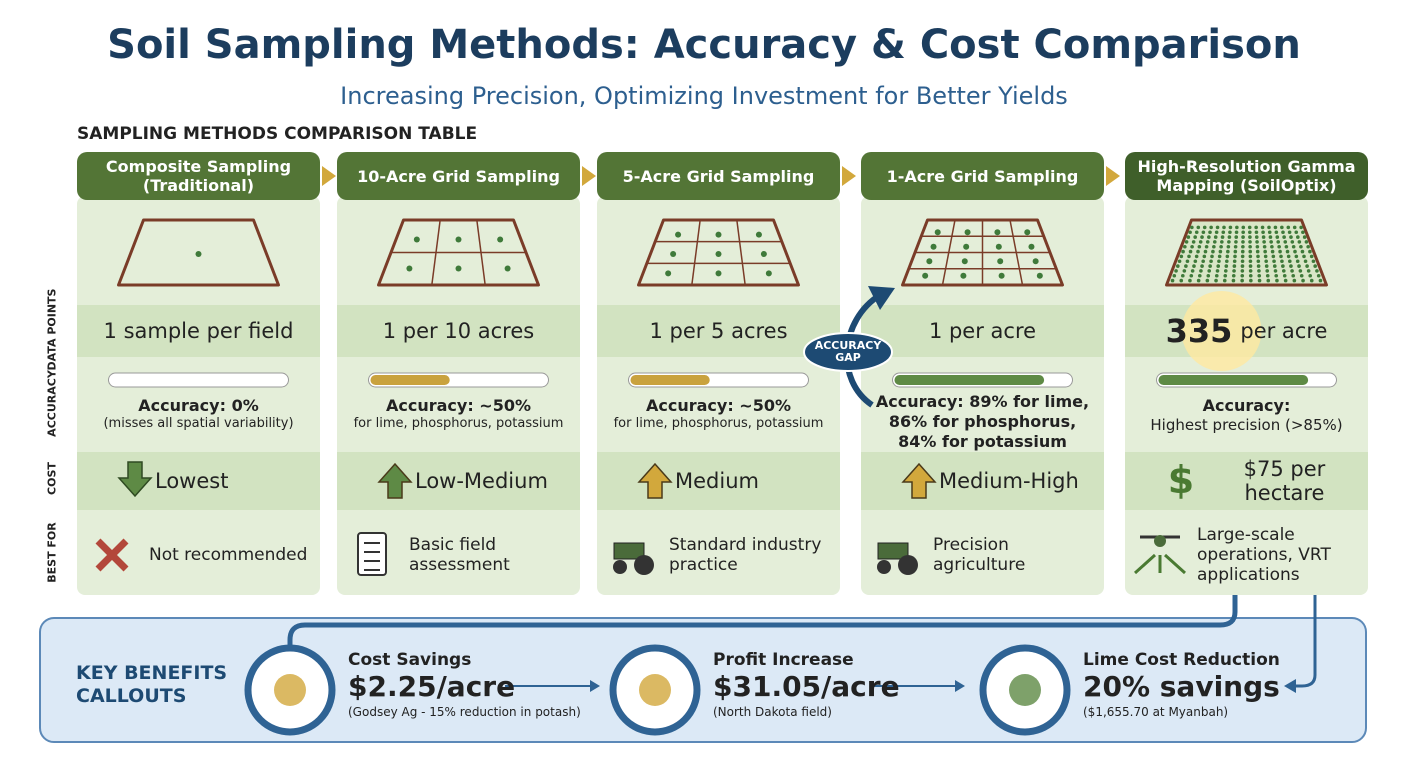 This screenshot has width=1408, height=768. What do you see at coordinates (806, 686) in the screenshot?
I see `benefit-value: $31.05/acre` at bounding box center [806, 686].